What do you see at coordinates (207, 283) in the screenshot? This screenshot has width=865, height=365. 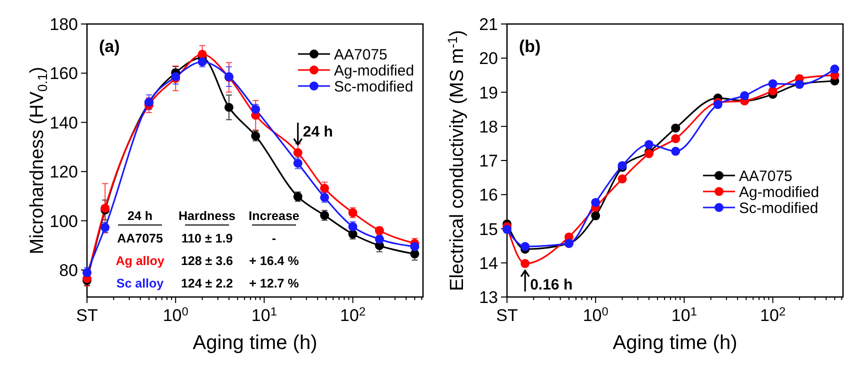 I see `annotation: 124 ± 2.2` at bounding box center [207, 283].